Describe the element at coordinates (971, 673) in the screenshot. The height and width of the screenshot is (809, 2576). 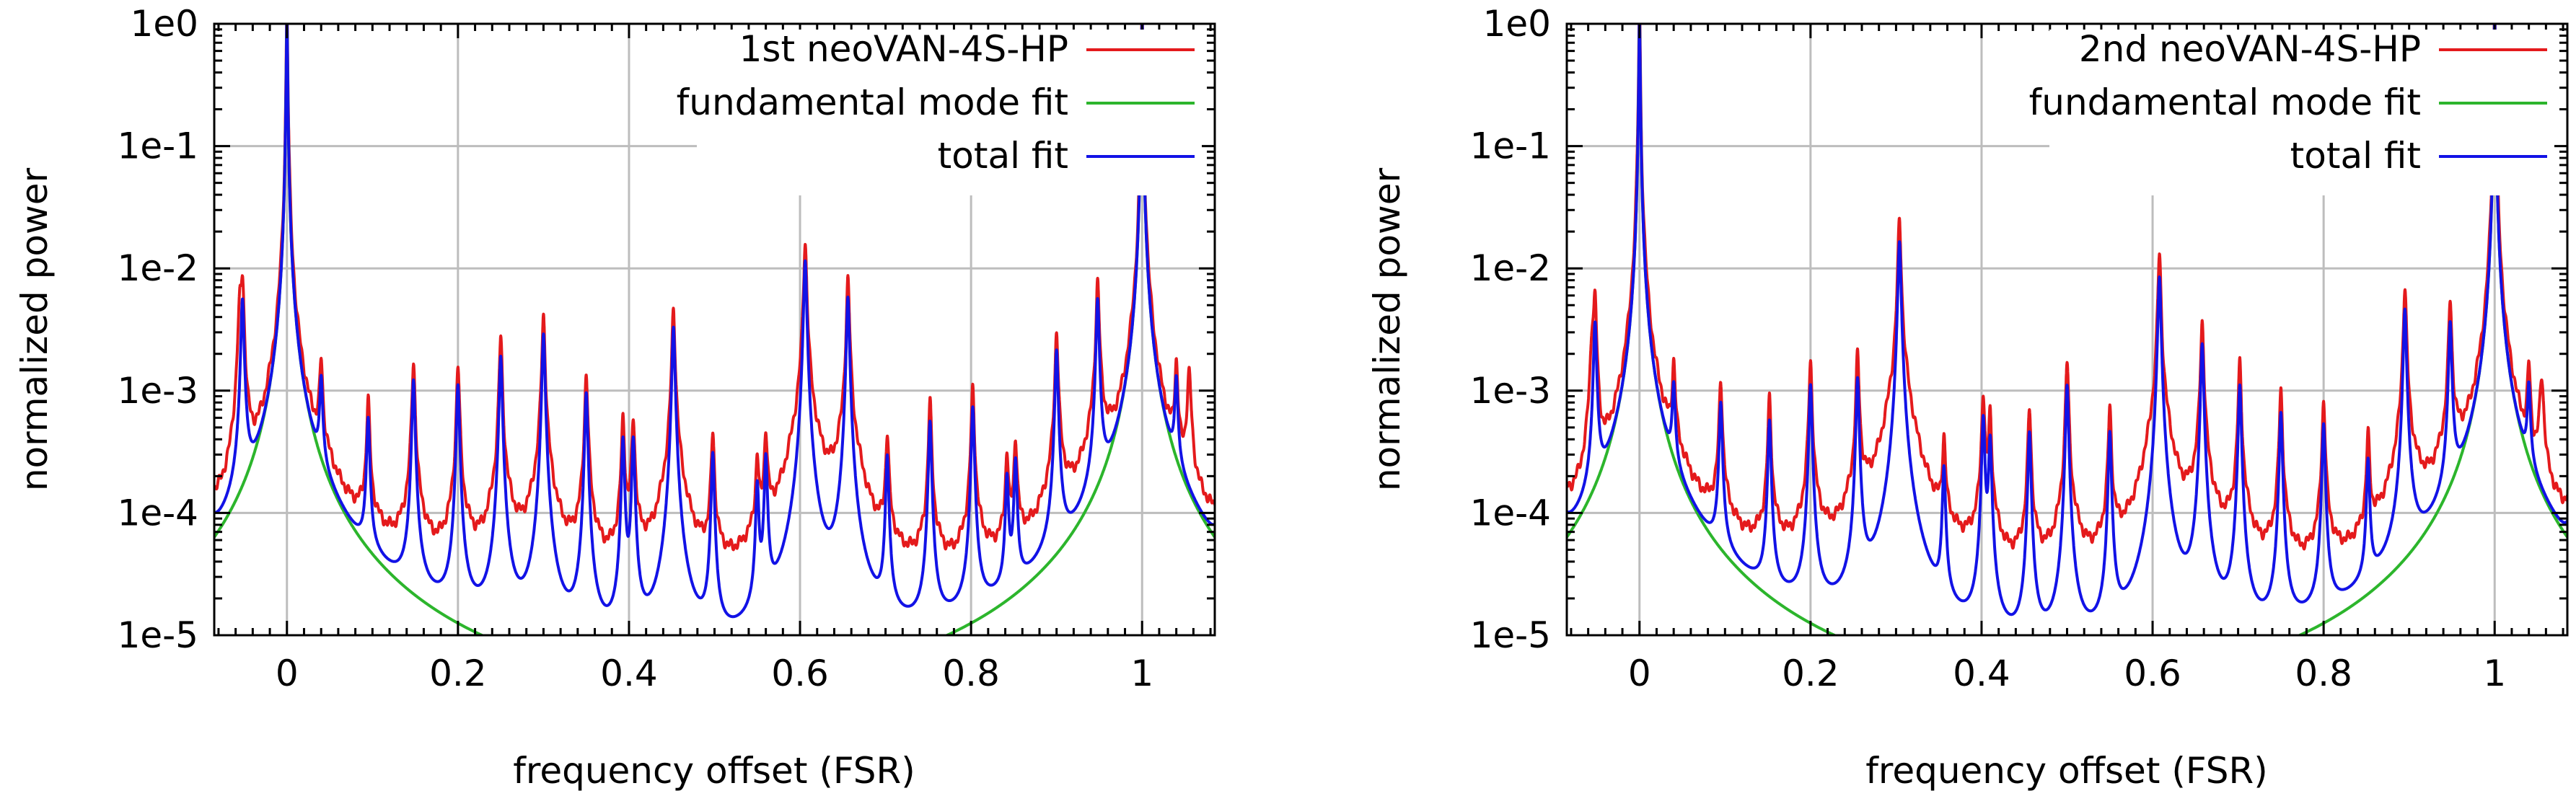
I see `left-x-tick-label: 0.8` at that location.